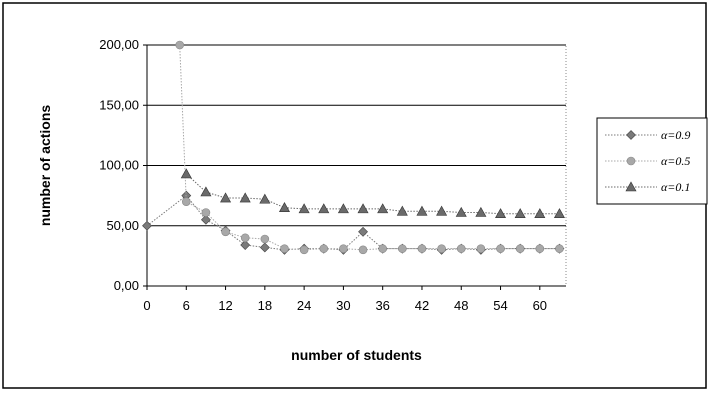 This screenshot has height=396, width=709. Describe the element at coordinates (422, 305) in the screenshot. I see `x-tick-label: 42` at that location.